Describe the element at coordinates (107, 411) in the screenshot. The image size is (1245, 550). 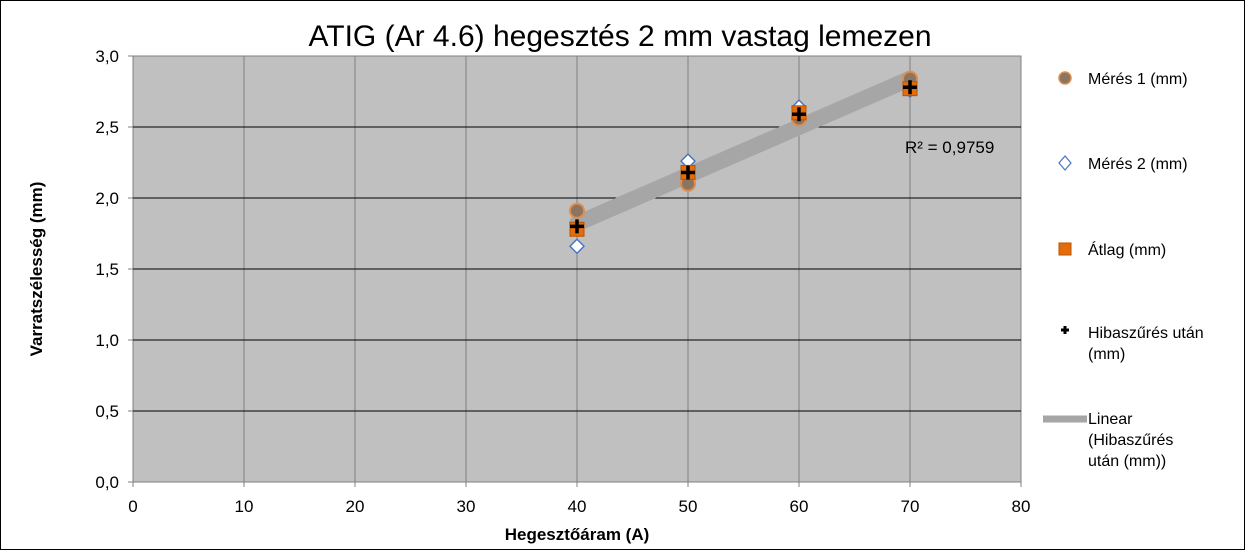
I see `y-tick-label: 0,5` at that location.